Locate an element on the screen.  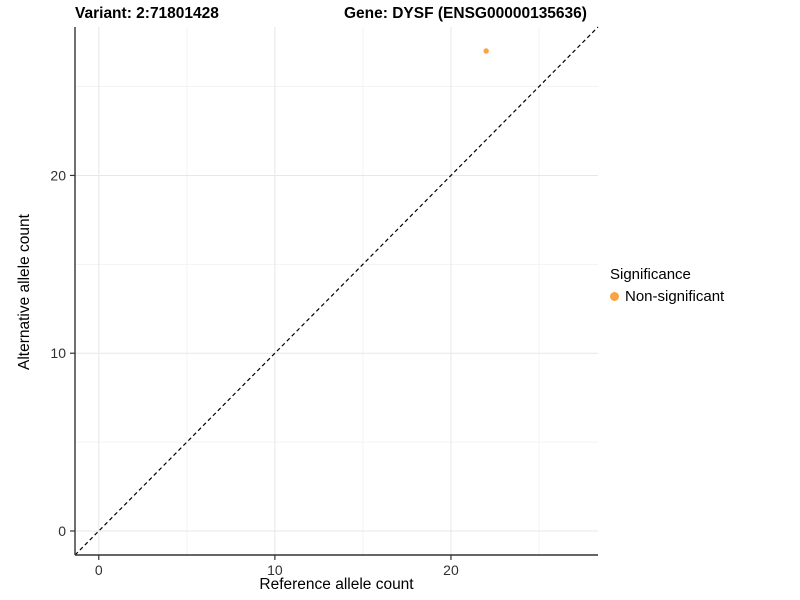
legend-title: Significance is located at coordinates (650, 274).